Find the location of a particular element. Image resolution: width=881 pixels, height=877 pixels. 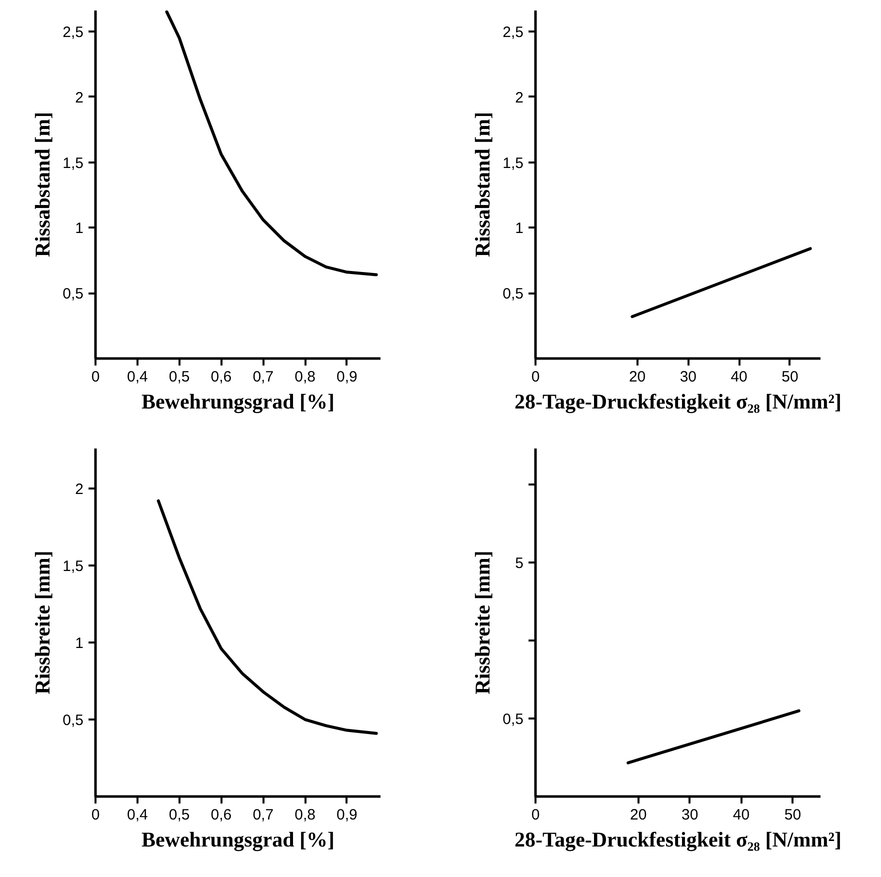

y-tick-label: 5 is located at coordinates (519, 563).